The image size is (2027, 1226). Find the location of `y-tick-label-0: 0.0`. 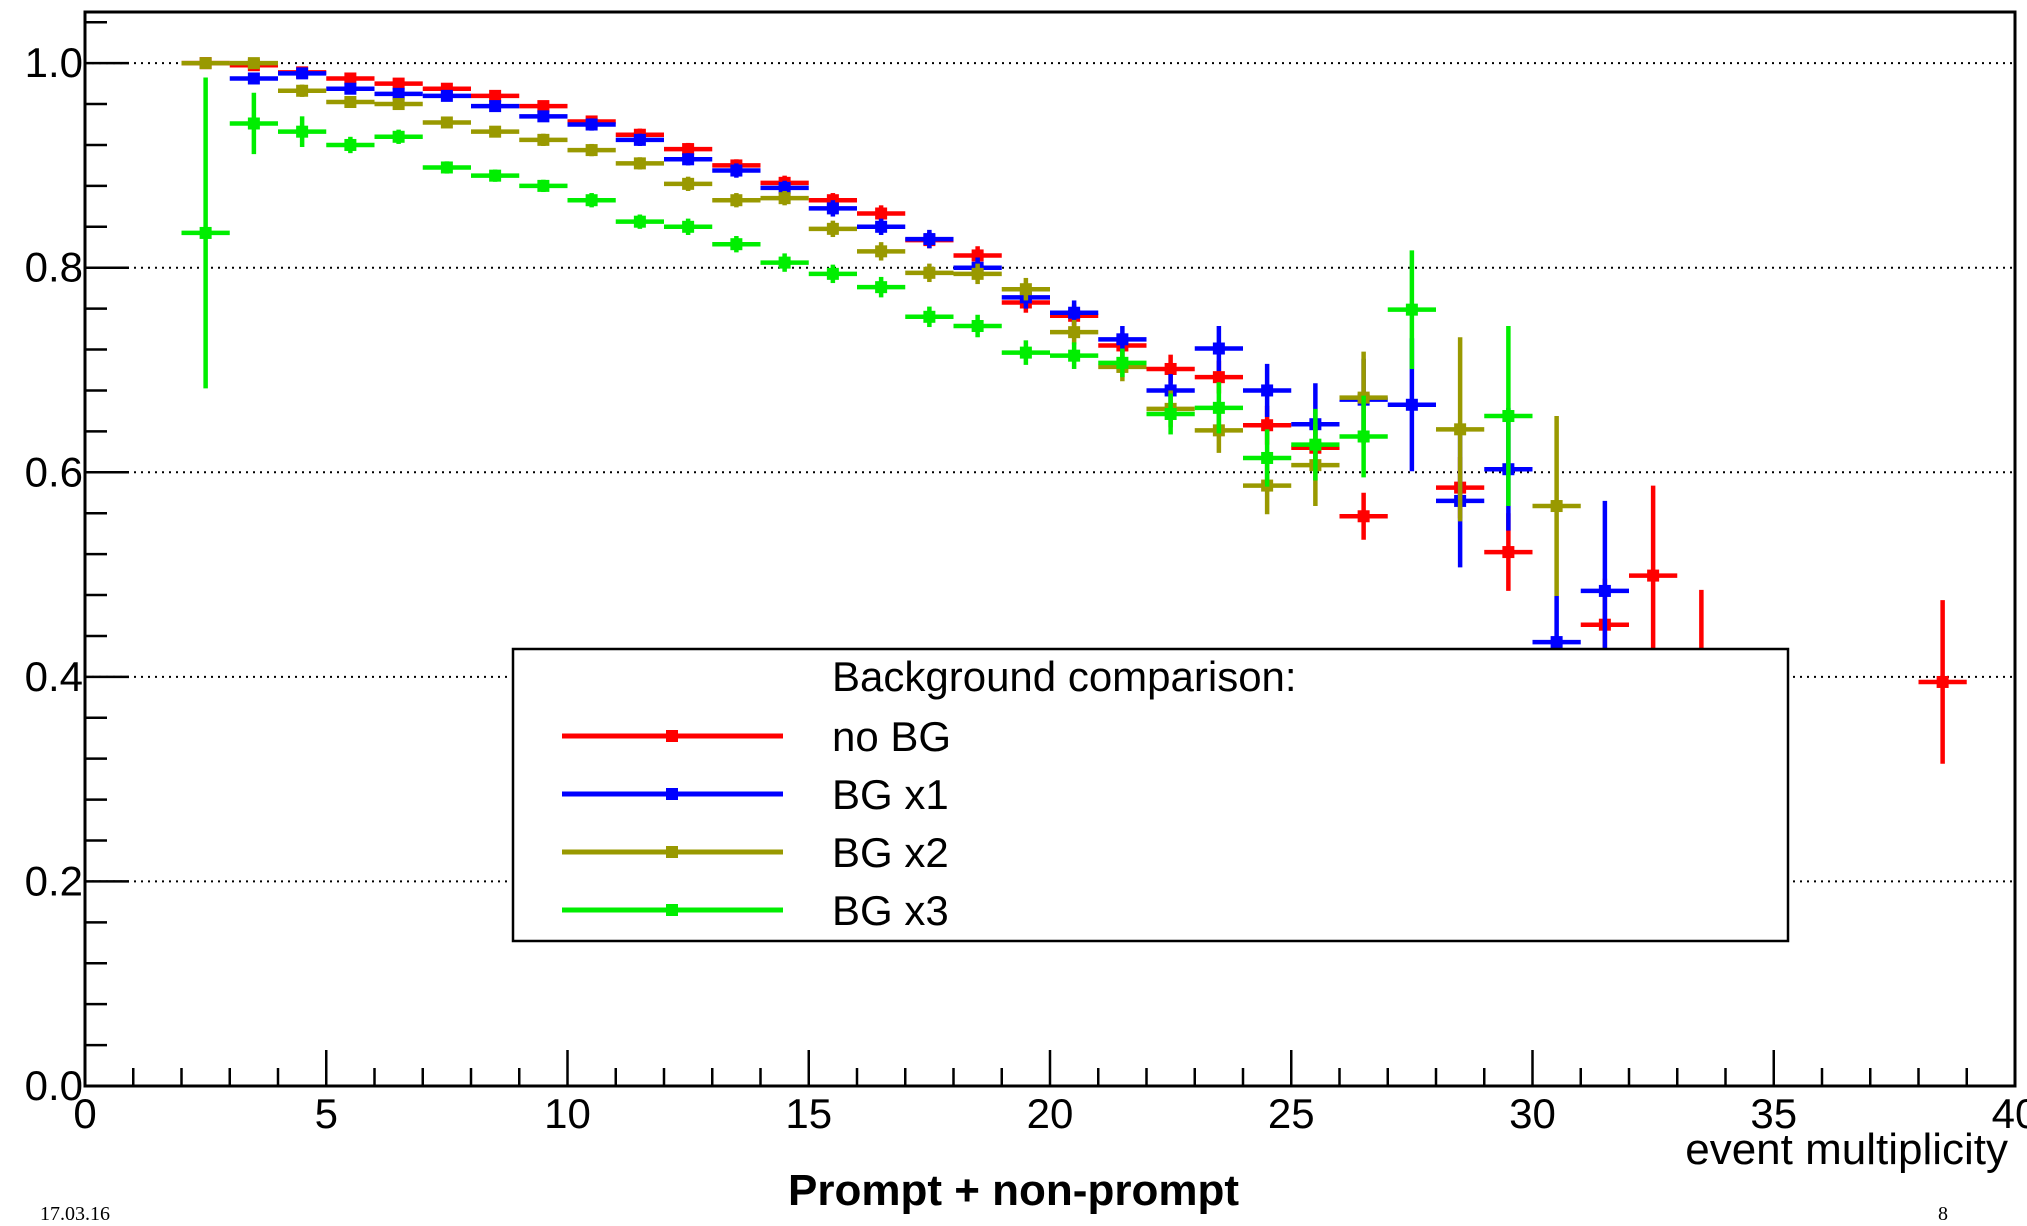

y-tick-label-0: 0.0 is located at coordinates (54, 1085).